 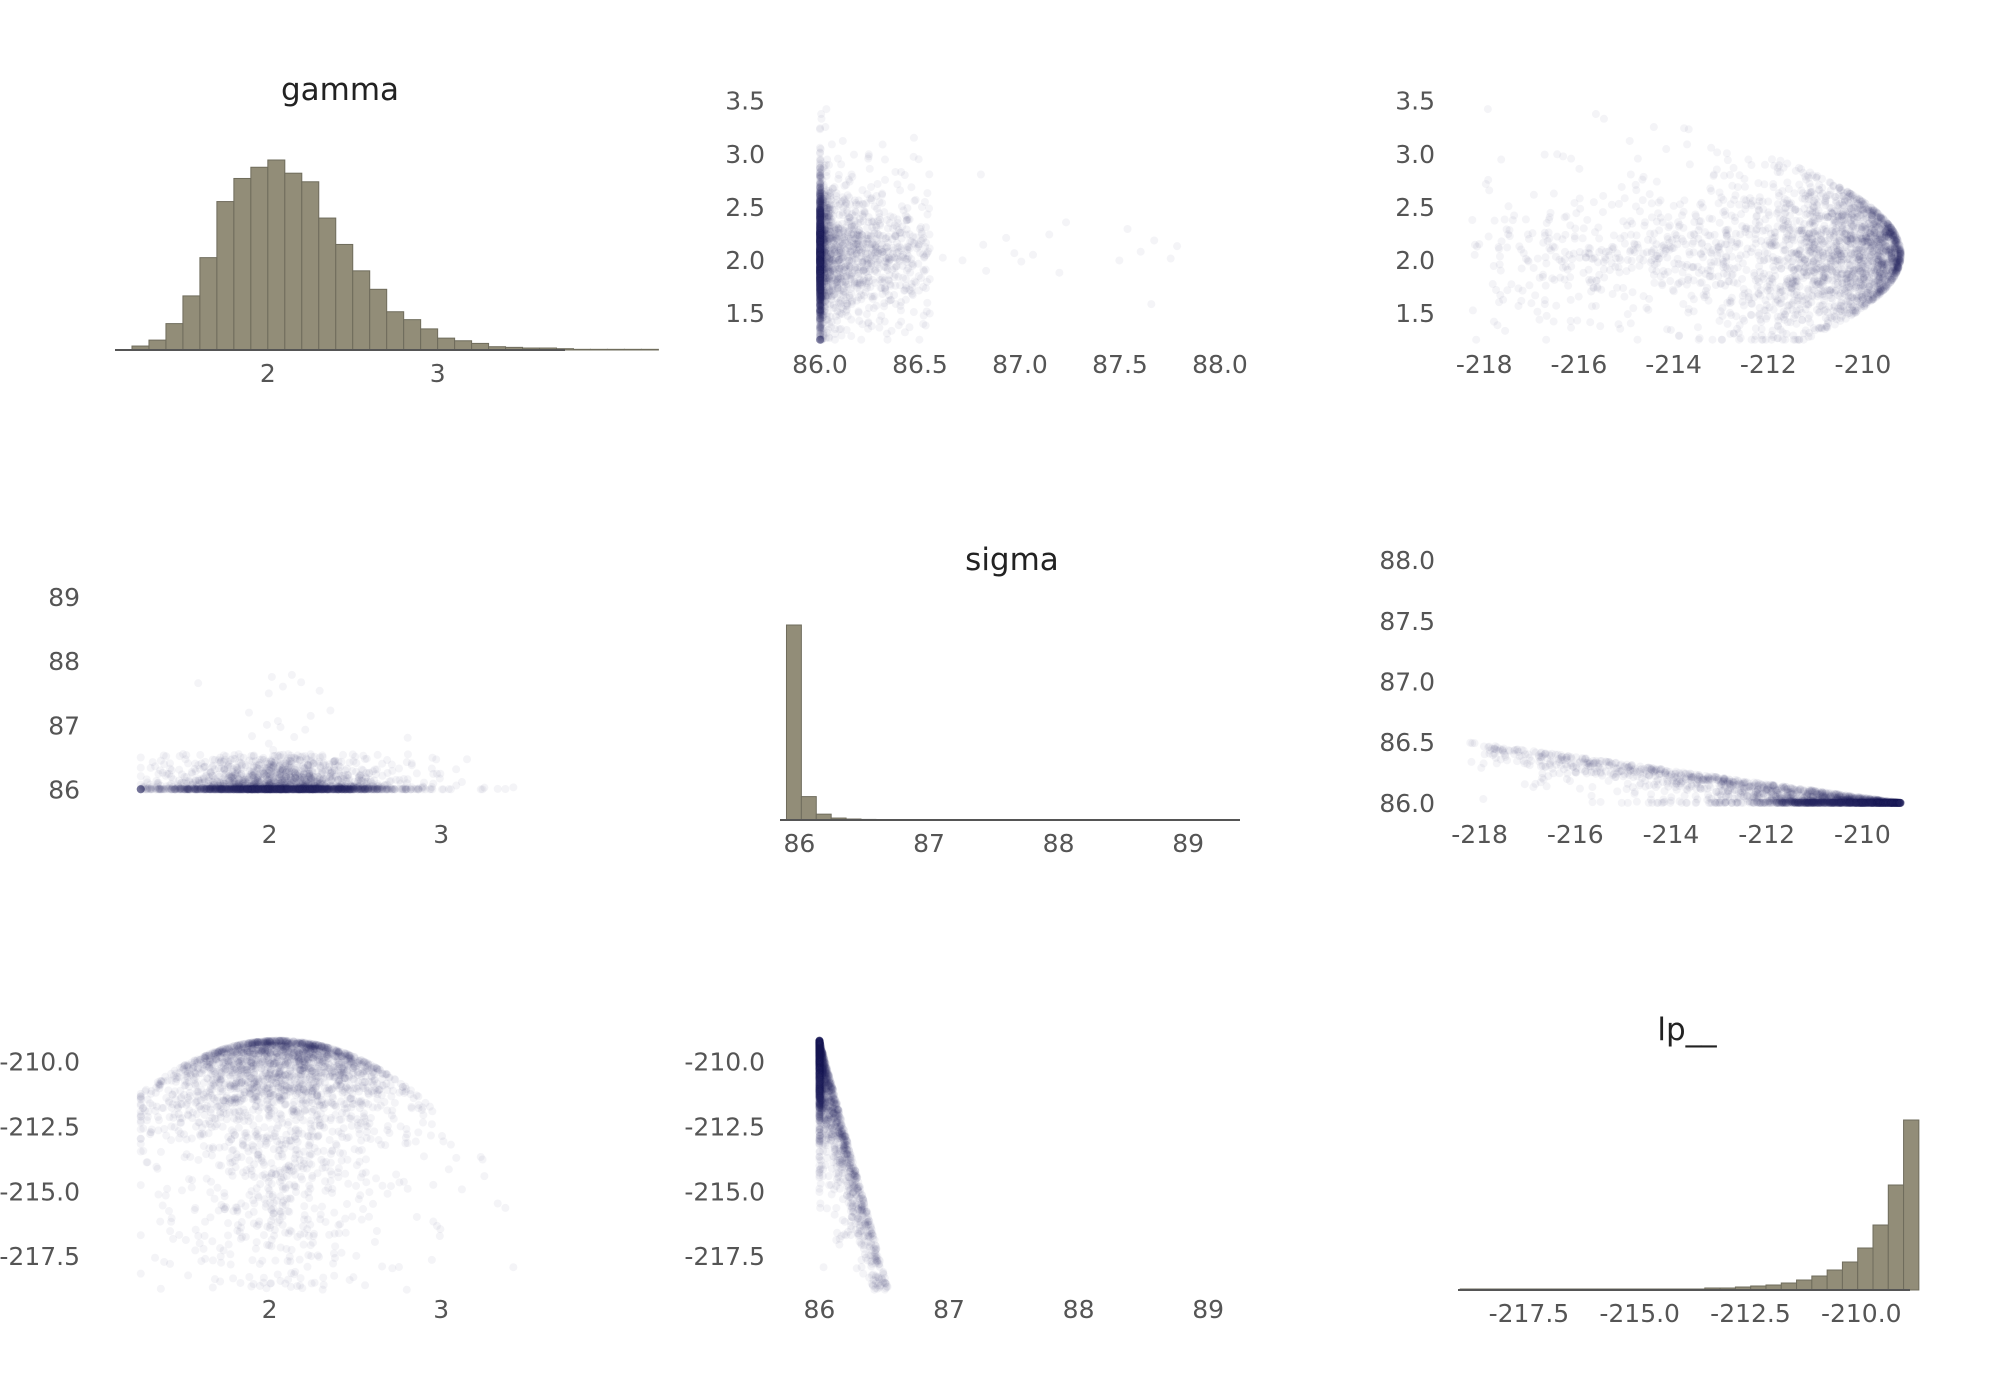 I want to click on y-tick-label: 3.0, so click(x=745, y=154).